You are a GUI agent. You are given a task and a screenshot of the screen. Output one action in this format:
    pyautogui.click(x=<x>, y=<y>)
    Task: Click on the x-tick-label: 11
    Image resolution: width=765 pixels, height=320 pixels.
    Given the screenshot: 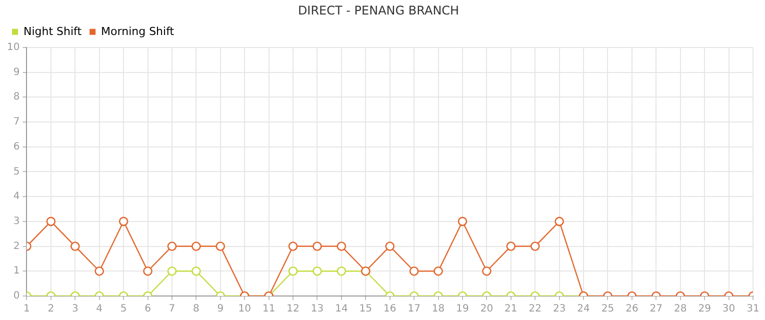 What is the action you would take?
    pyautogui.click(x=269, y=309)
    